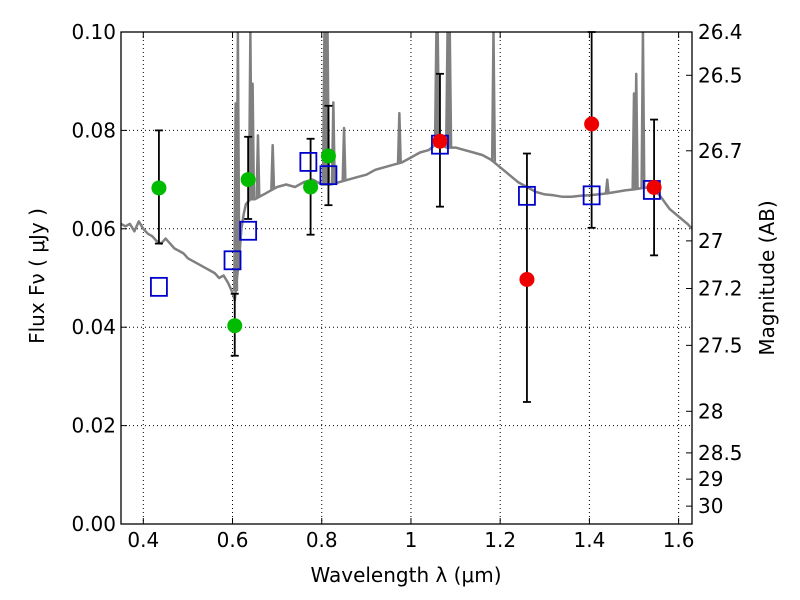  I want to click on y-tick-label: 0.08, so click(93, 130).